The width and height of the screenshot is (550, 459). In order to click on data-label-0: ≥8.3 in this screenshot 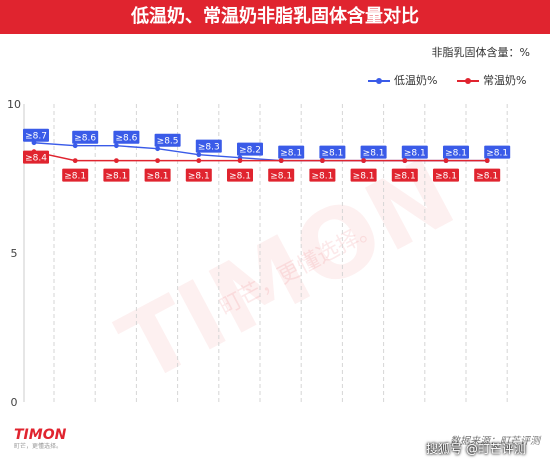, I will do `click(209, 148)`.